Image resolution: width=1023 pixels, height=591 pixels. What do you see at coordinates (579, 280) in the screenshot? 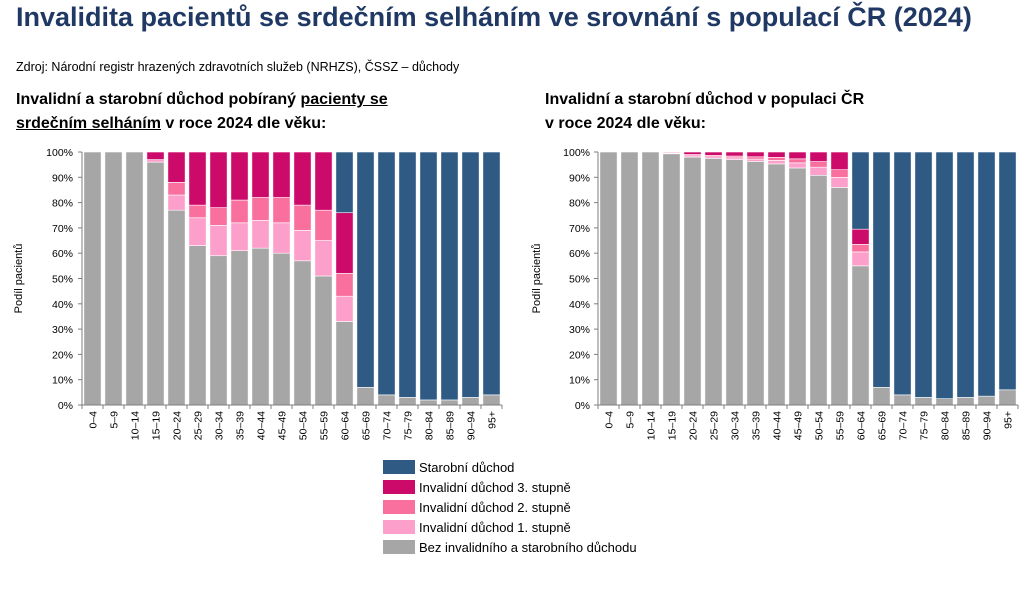
I see `right-y-tick-label: 50%` at bounding box center [579, 280].